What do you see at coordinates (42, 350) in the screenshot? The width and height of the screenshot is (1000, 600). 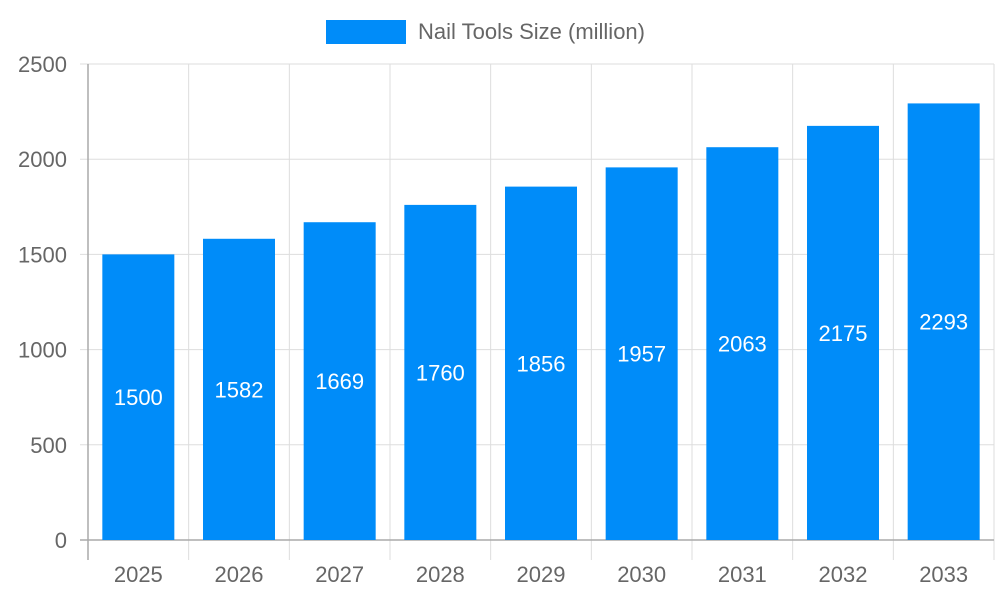 I see `y-tick-label: 1000` at bounding box center [42, 350].